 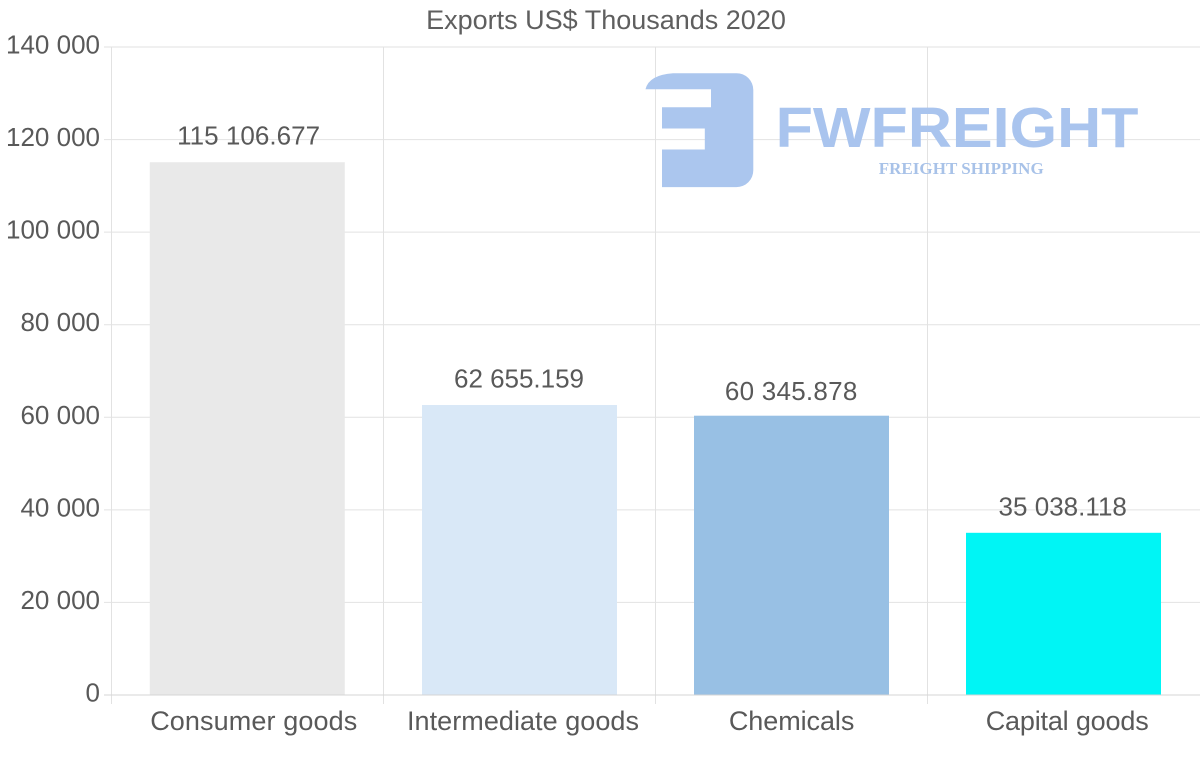 I want to click on svg-text: 60 345.878, so click(x=791, y=391).